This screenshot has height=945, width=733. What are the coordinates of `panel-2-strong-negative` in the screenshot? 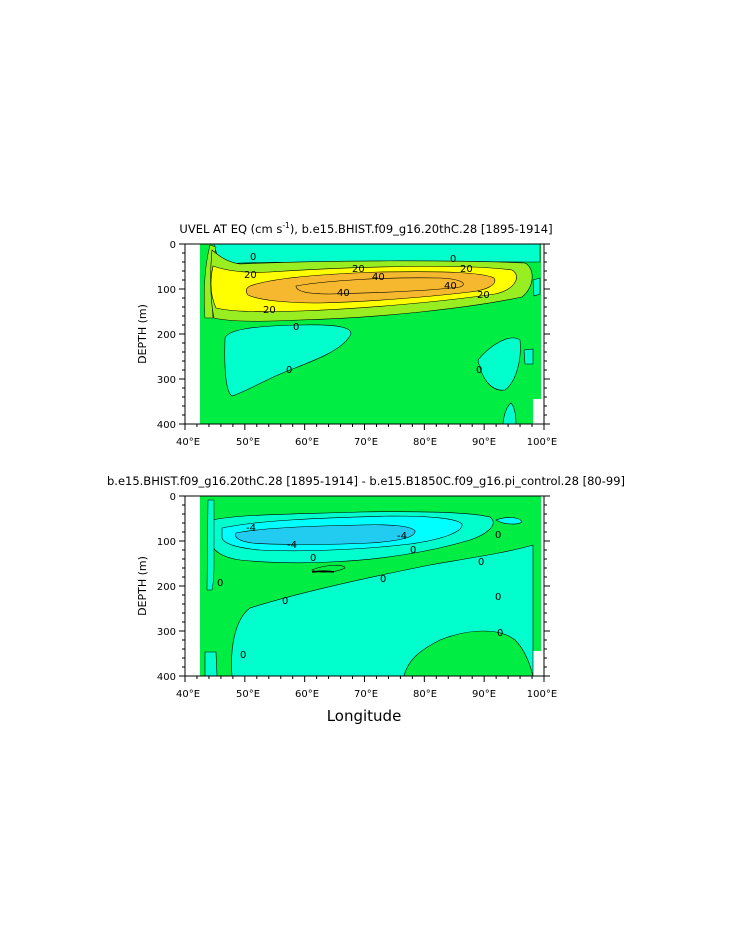 It's located at (325, 534).